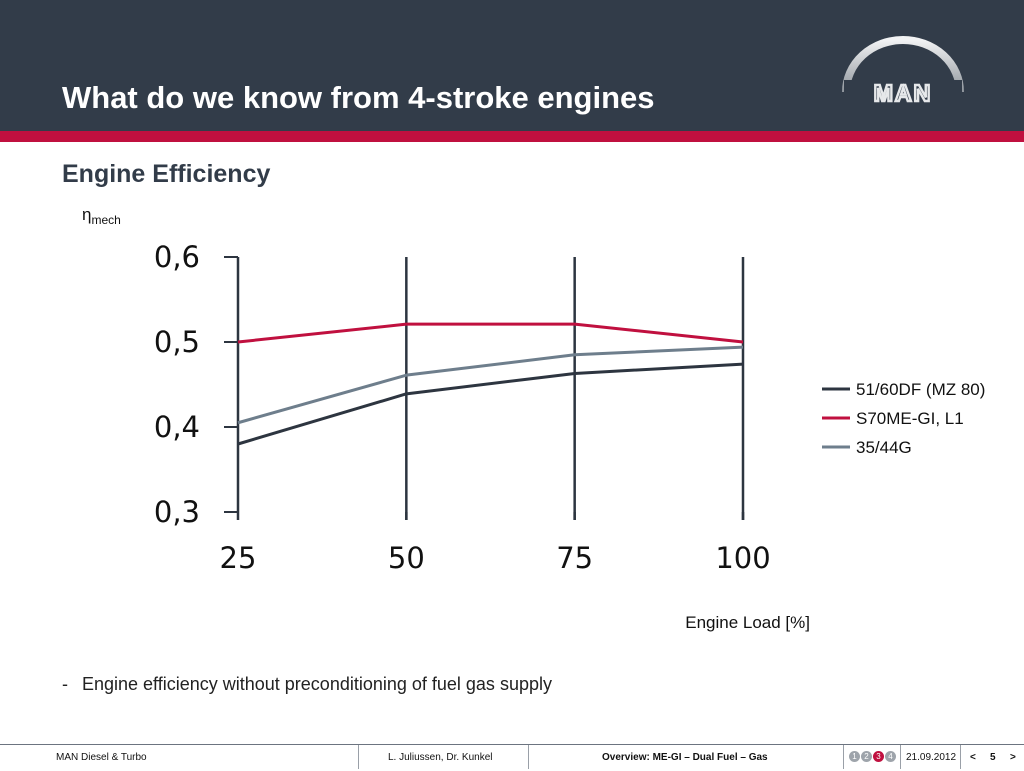  Describe the element at coordinates (358, 97) in the screenshot. I see `slide-title: What do we know from 4-stroke engines` at that location.